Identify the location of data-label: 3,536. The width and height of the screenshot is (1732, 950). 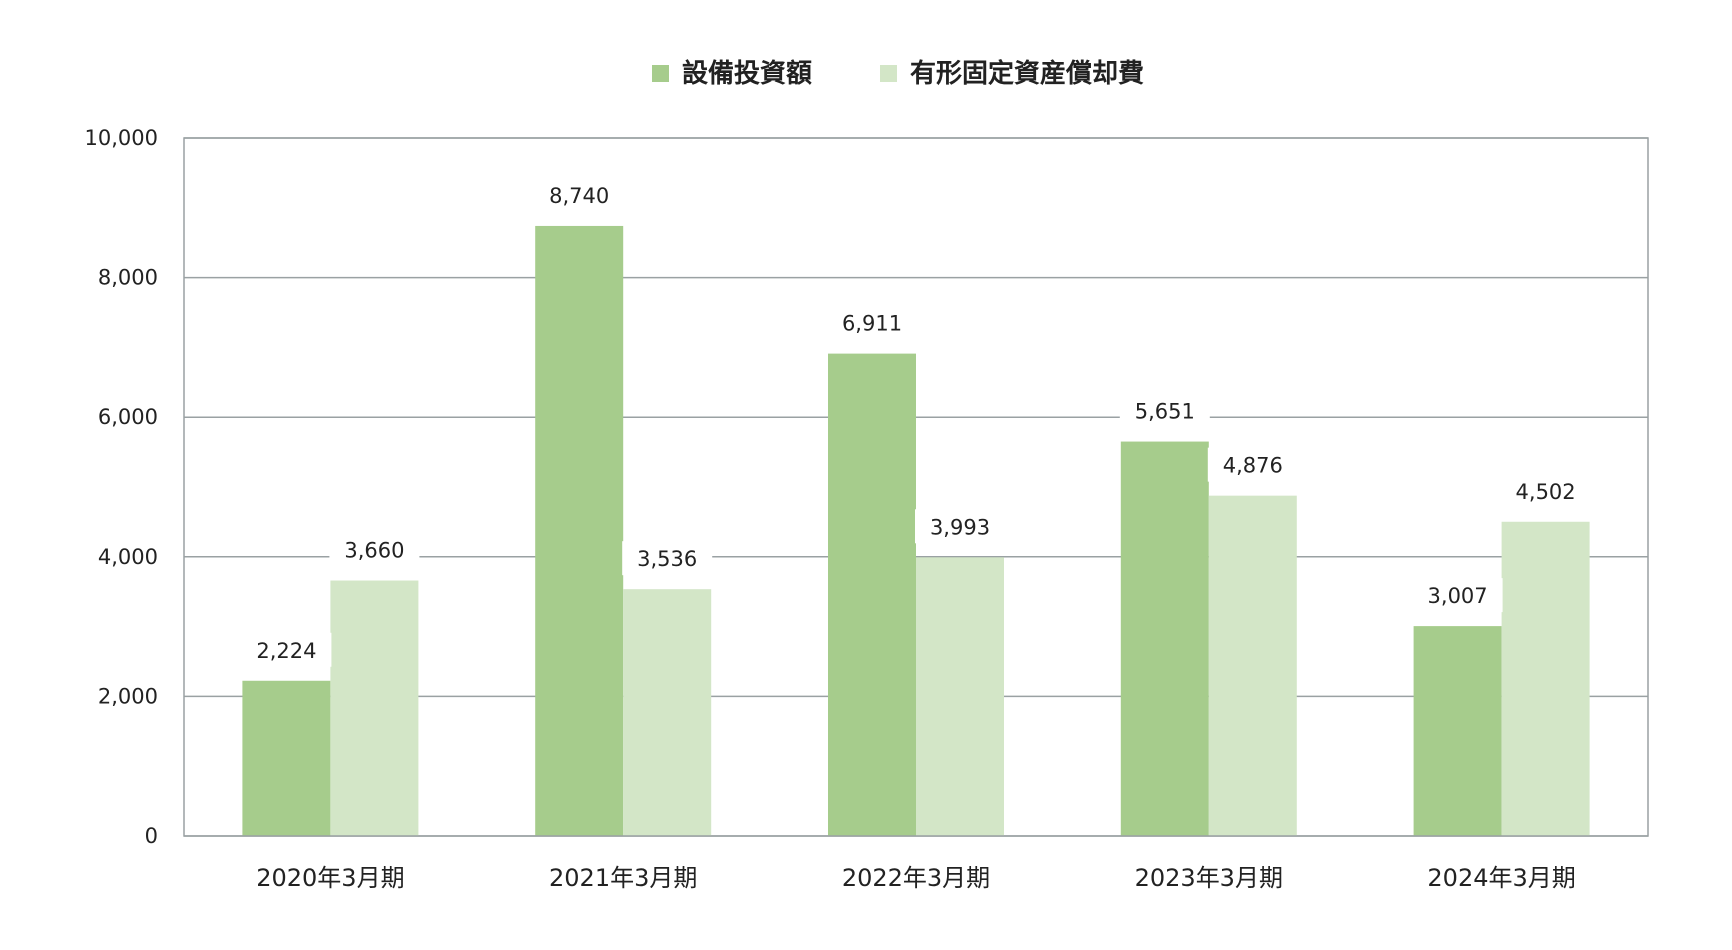
(667, 559).